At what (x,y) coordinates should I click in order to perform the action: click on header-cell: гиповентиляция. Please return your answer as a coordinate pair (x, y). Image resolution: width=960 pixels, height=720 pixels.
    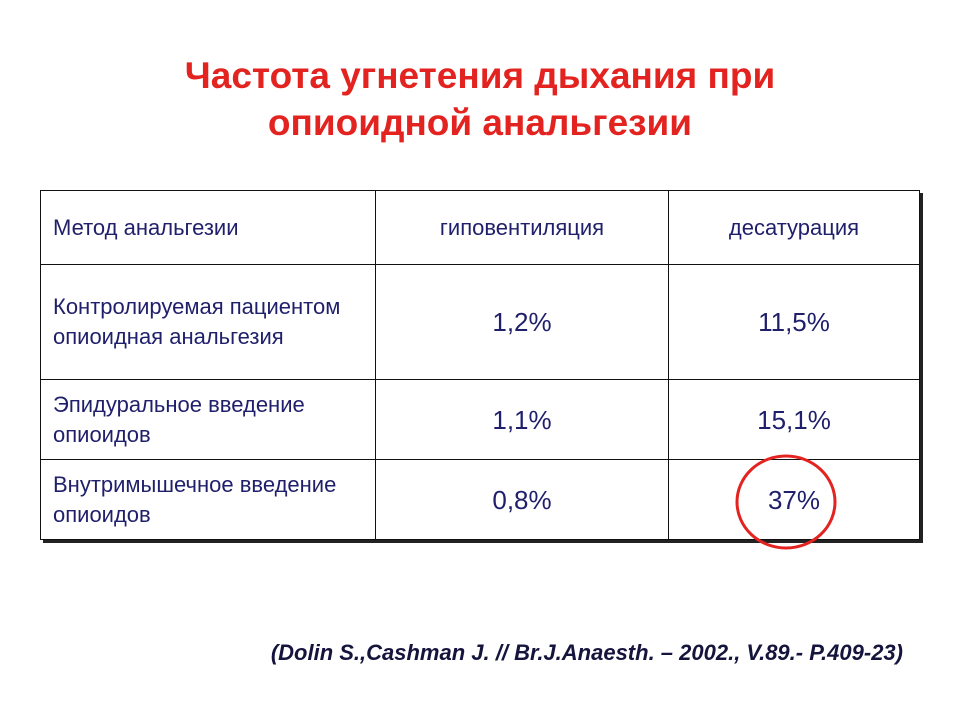
    Looking at the image, I should click on (522, 227).